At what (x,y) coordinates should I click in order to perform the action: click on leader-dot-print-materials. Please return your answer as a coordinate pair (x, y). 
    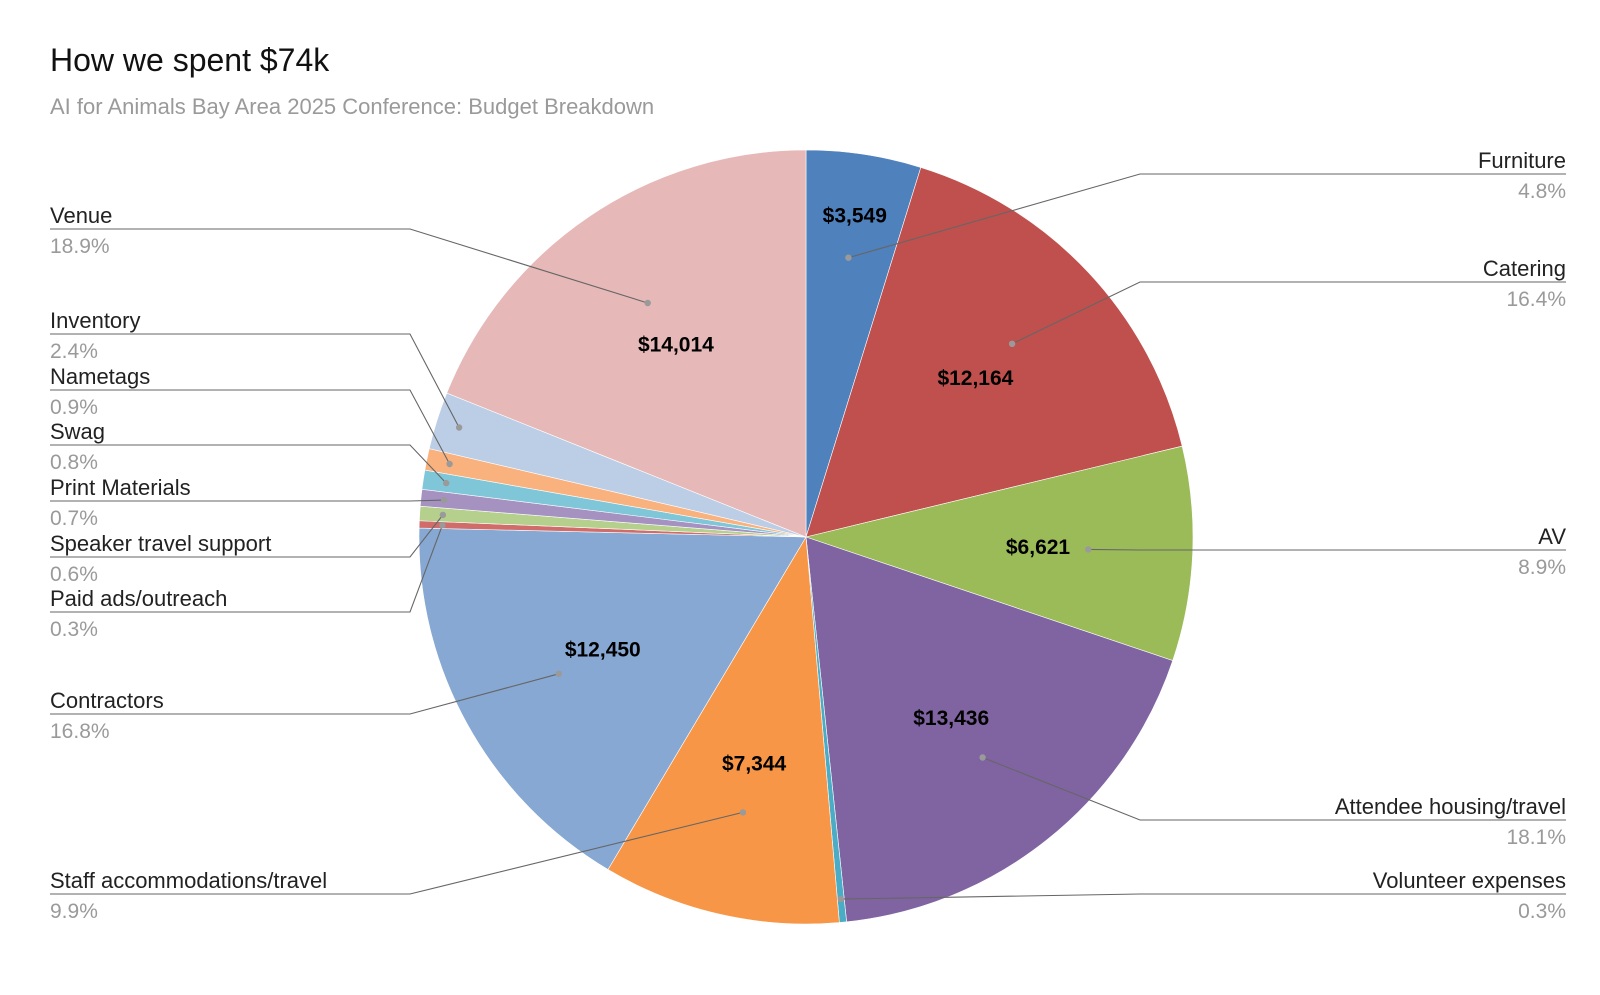
    Looking at the image, I should click on (444, 500).